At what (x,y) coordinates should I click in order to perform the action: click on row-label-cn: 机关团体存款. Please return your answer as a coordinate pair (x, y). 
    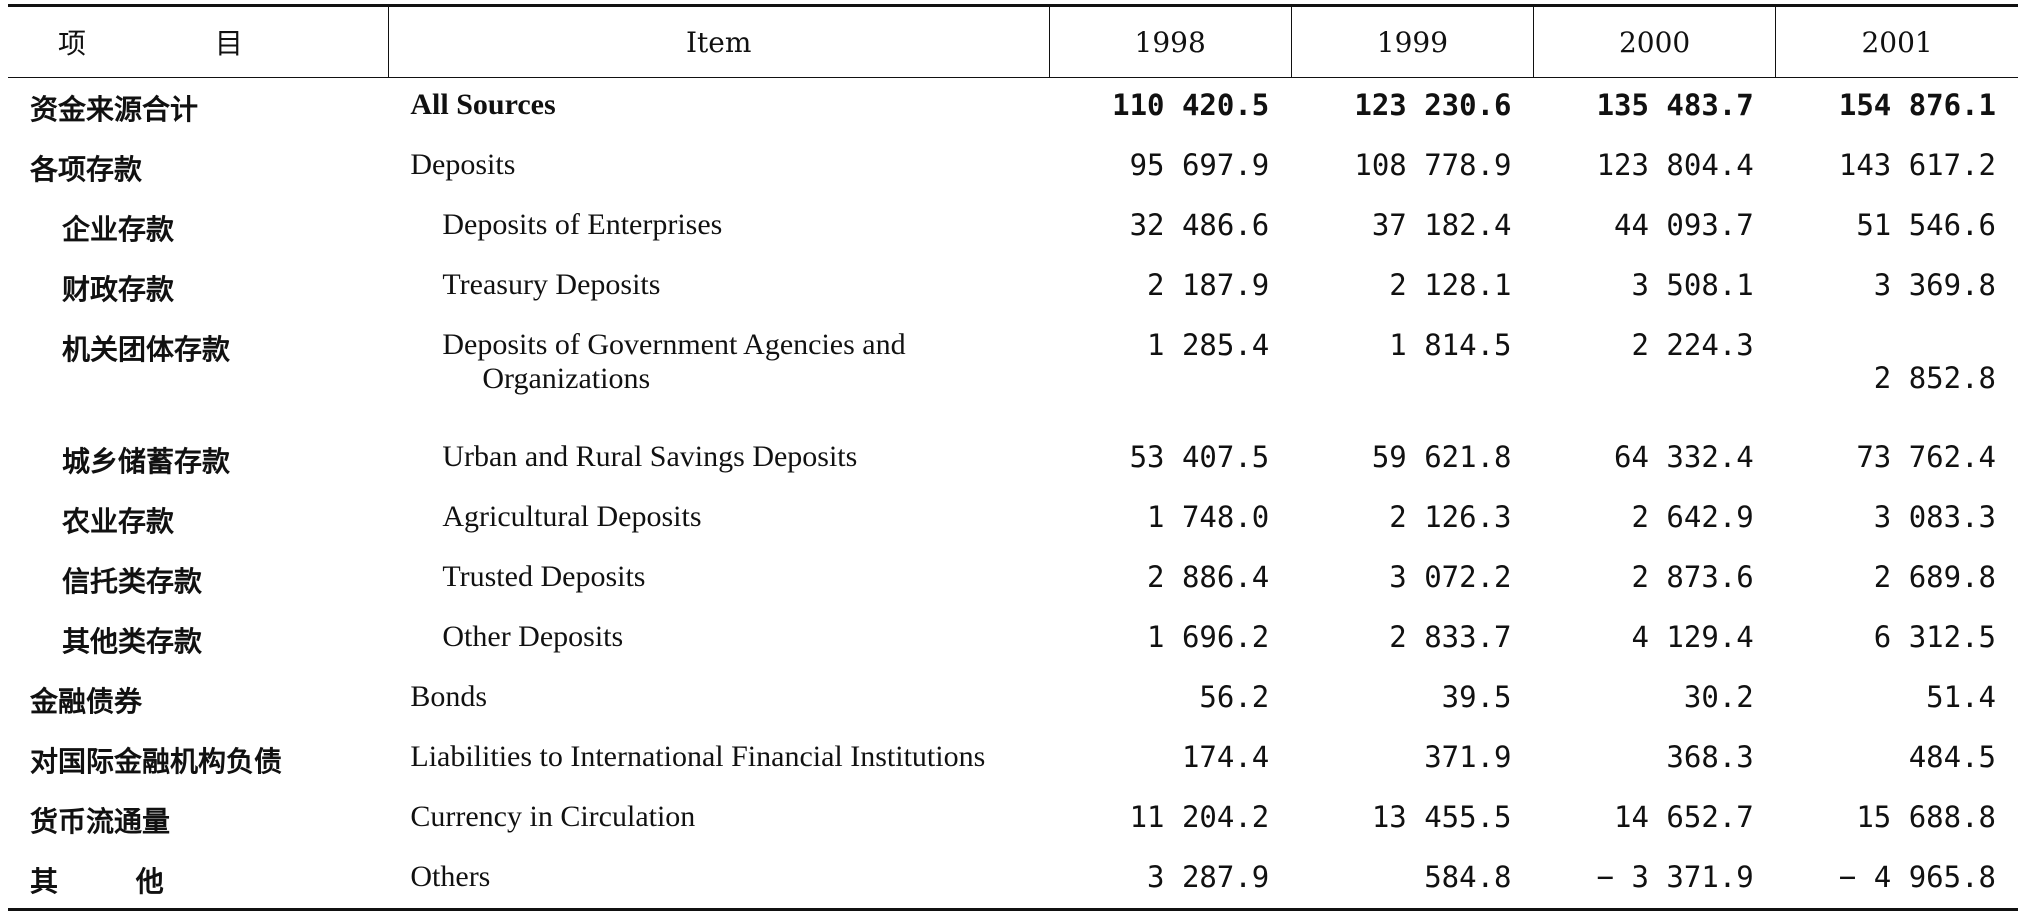
    Looking at the image, I should click on (146, 349).